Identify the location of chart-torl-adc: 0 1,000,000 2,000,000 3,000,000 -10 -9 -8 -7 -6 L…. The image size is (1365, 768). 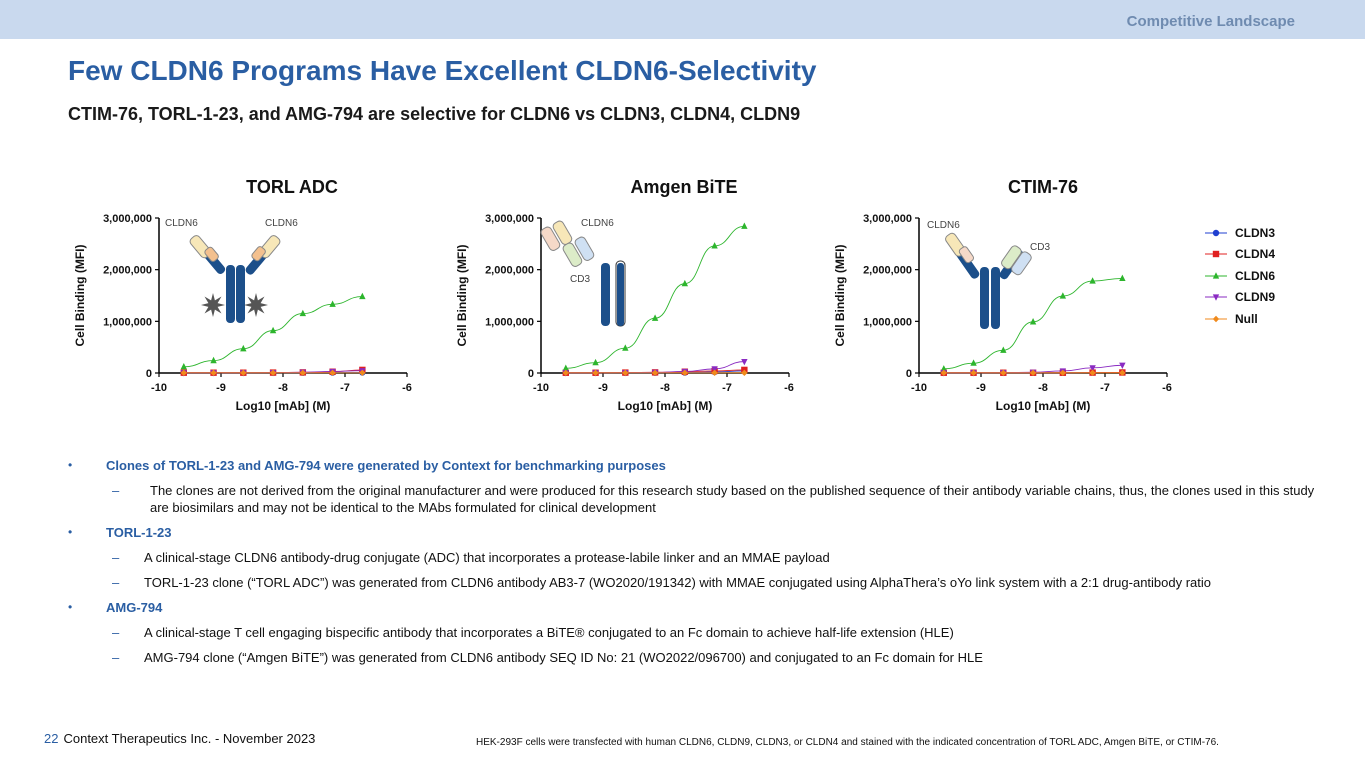
(242, 313).